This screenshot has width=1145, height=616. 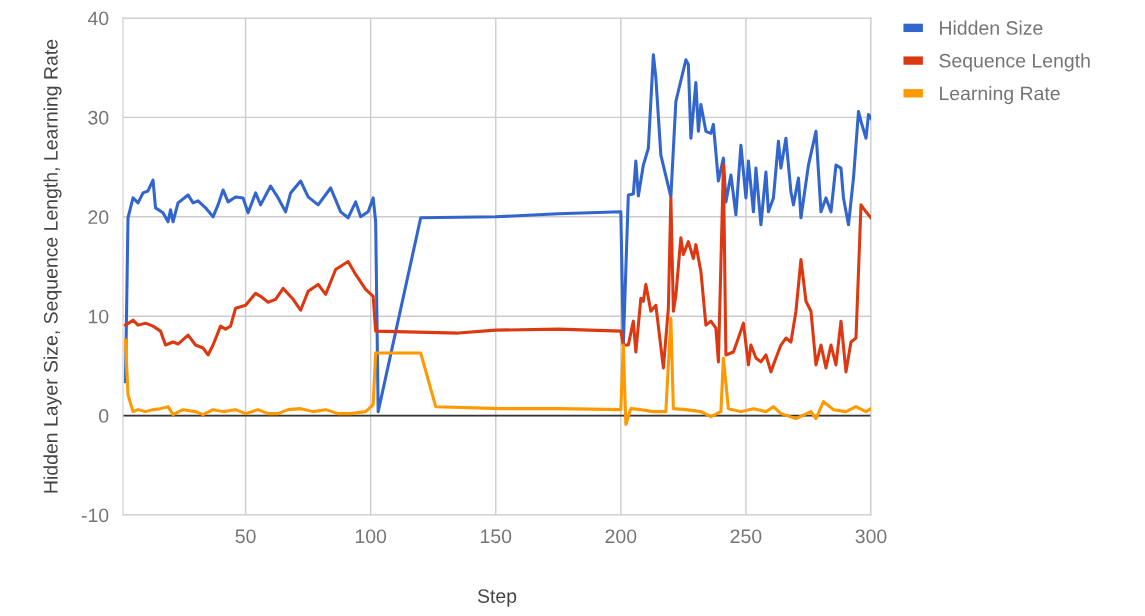 What do you see at coordinates (98, 18) in the screenshot?
I see `y-tick-label: 40` at bounding box center [98, 18].